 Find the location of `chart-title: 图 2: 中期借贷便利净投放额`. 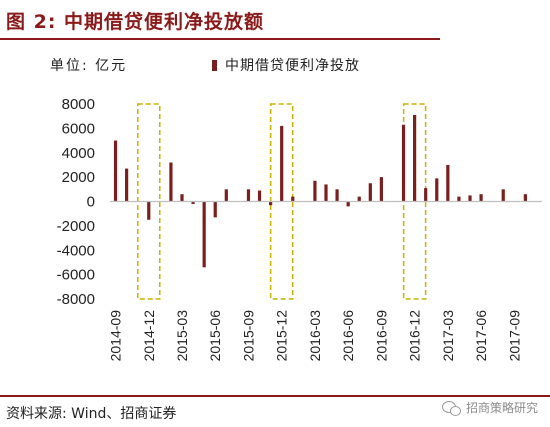

chart-title: 图 2: 中期借贷便利净投放额 is located at coordinates (135, 21).